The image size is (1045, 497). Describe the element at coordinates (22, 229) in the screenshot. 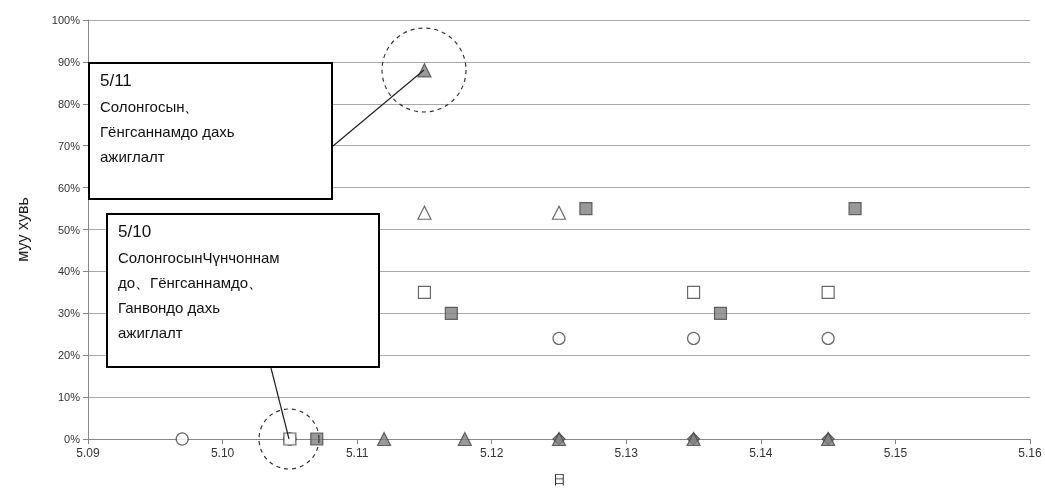

I see `y-axis-title: муу хувь` at that location.